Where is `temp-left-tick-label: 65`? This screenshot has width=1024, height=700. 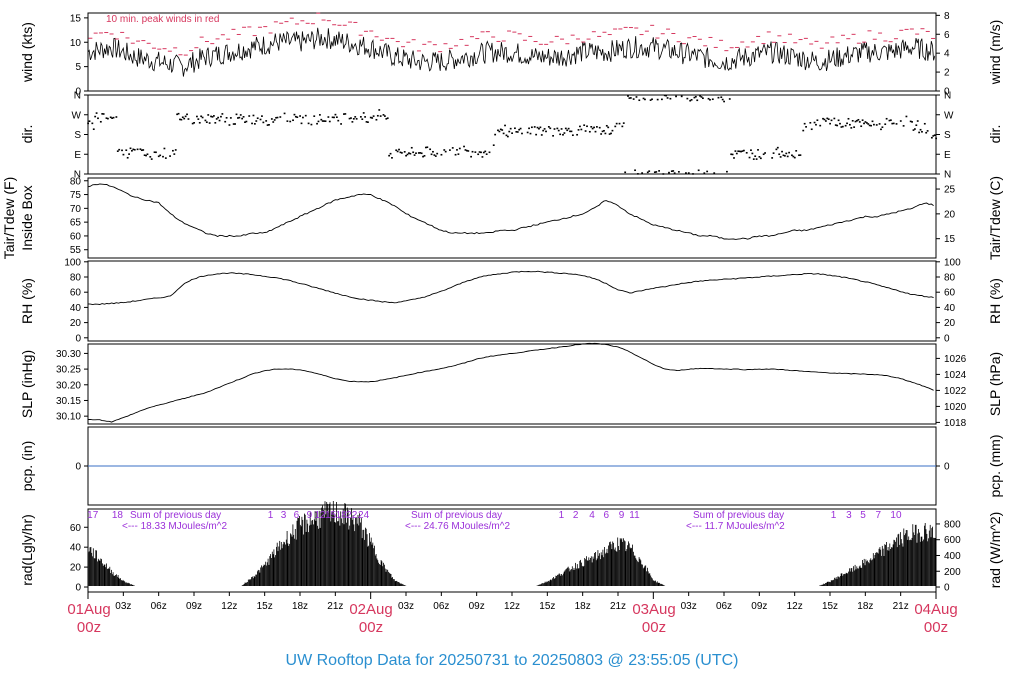
temp-left-tick-label: 65 is located at coordinates (76, 223).